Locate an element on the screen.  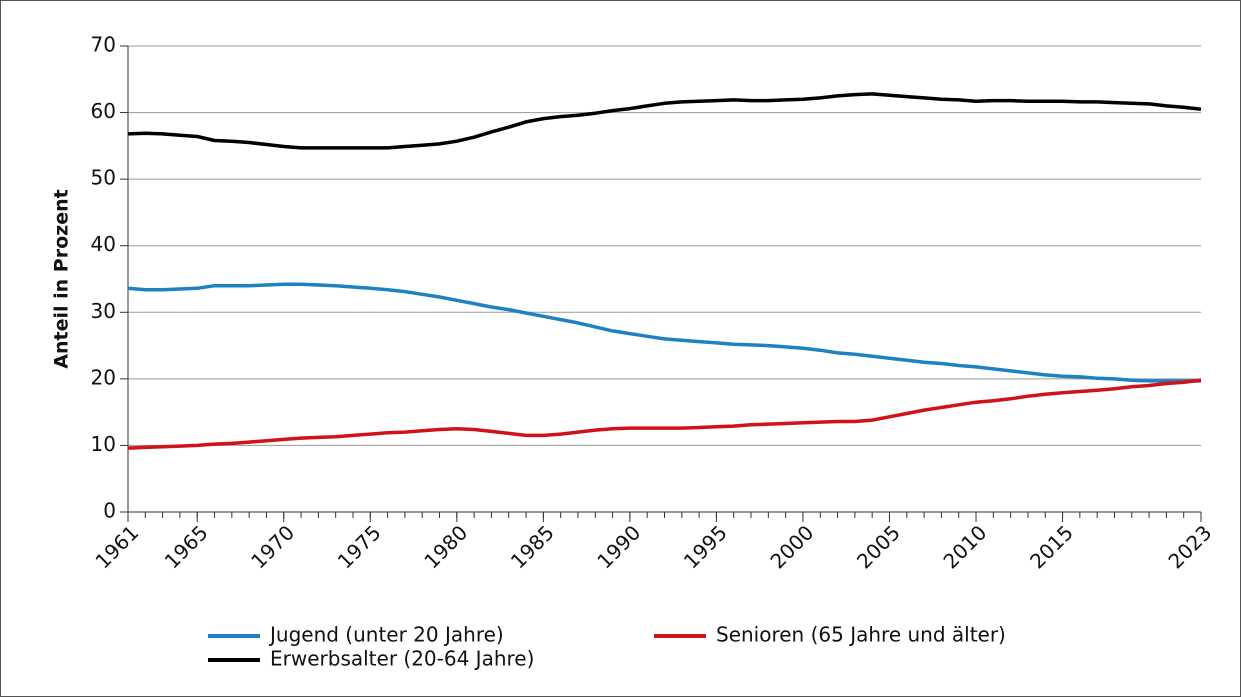
y-tick-label: 30 is located at coordinates (103, 311).